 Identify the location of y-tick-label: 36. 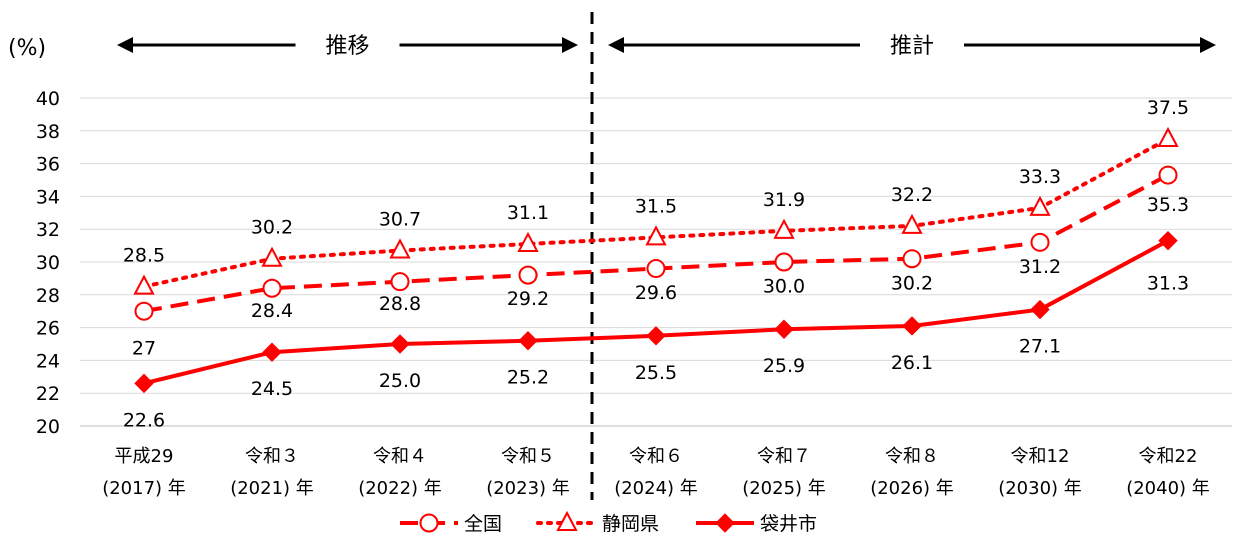
(48, 165).